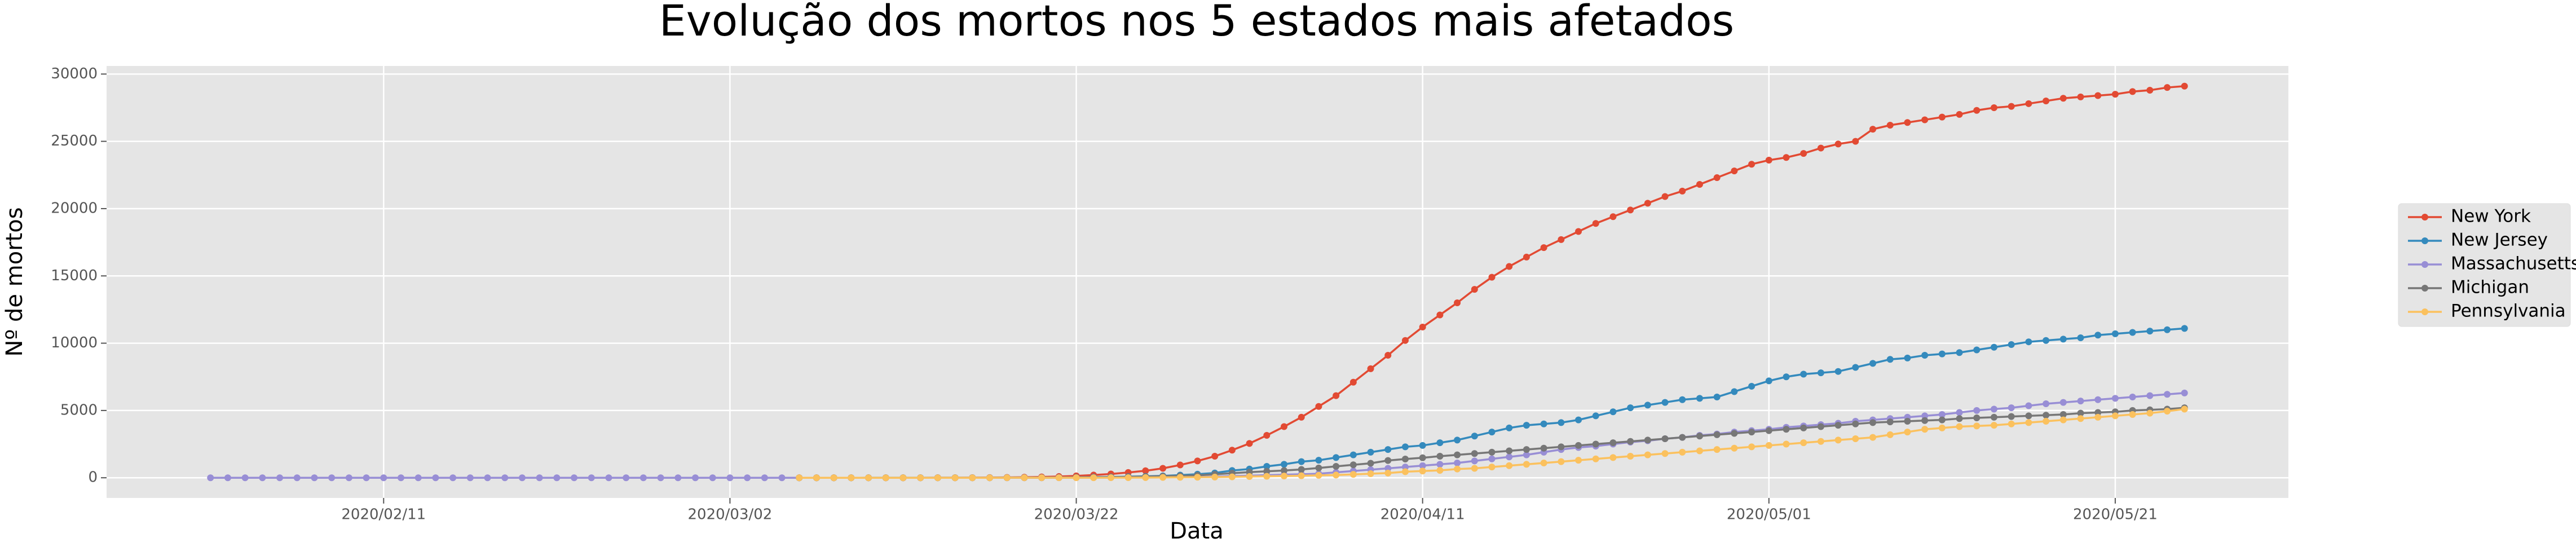 This screenshot has height=547, width=2576. I want to click on y-tick-label: 10000, so click(74, 342).